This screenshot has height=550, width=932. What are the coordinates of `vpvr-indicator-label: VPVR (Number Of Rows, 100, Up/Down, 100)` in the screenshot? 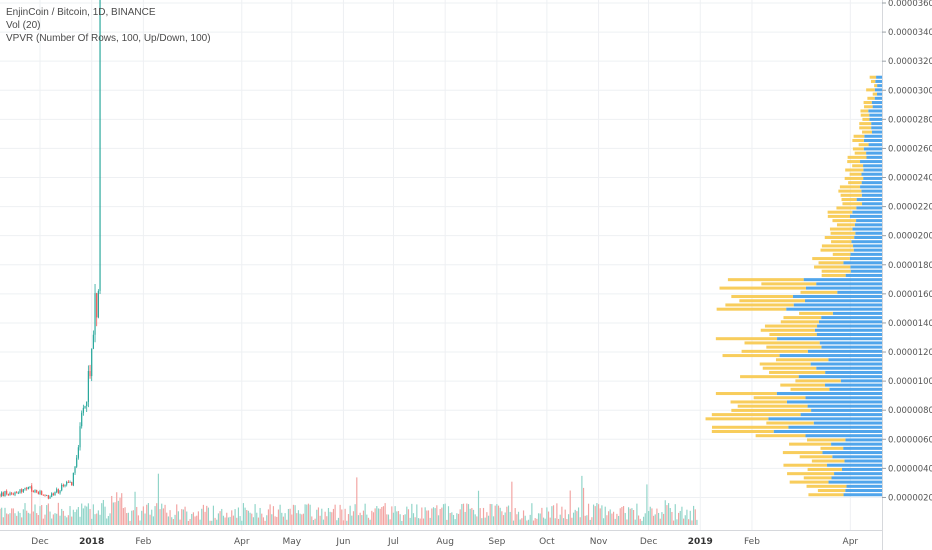 It's located at (108, 38).